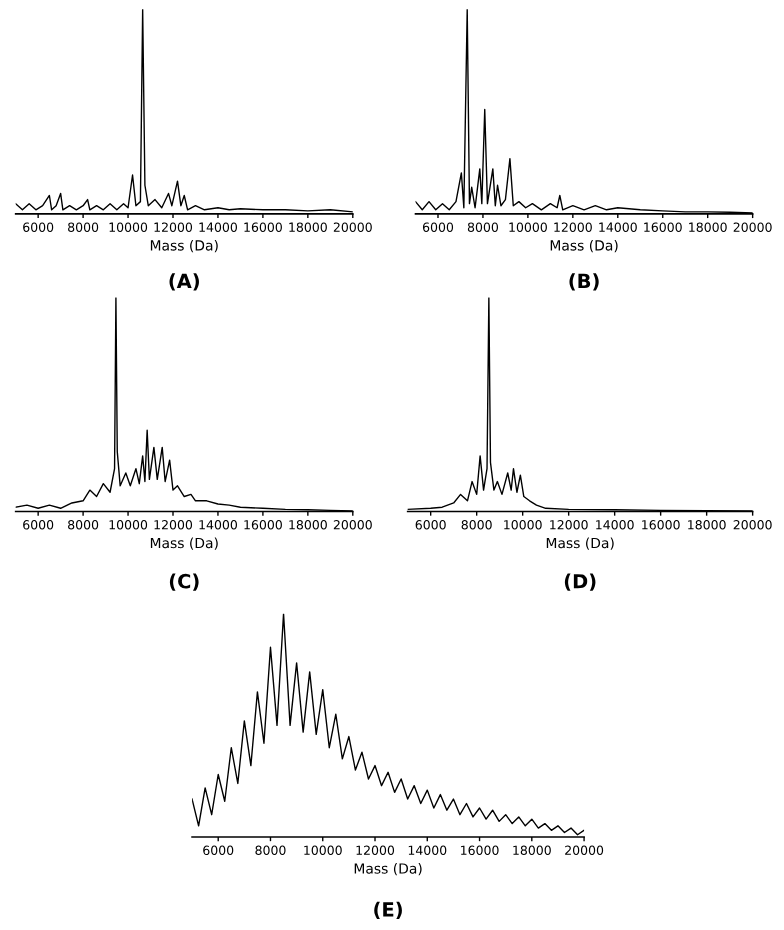  Describe the element at coordinates (388, 910) in the screenshot. I see `text: (E)` at that location.